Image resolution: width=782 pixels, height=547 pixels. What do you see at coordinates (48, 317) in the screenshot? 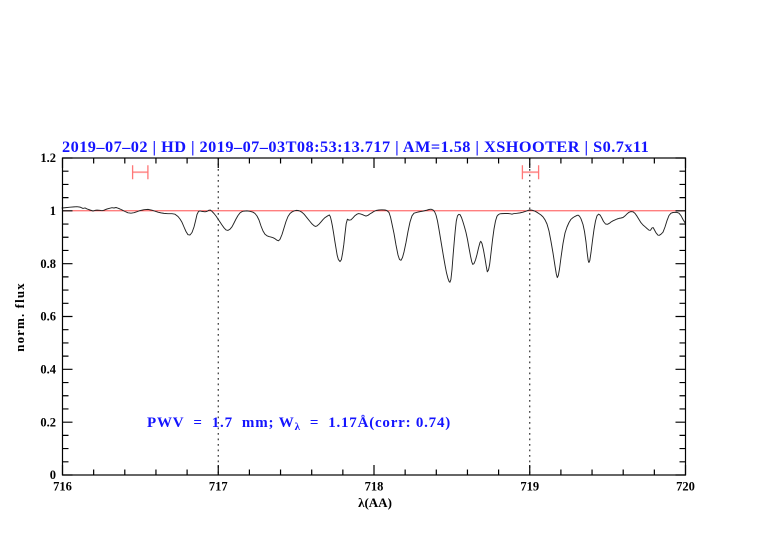
I see `svg-text: 0.6` at bounding box center [48, 317].